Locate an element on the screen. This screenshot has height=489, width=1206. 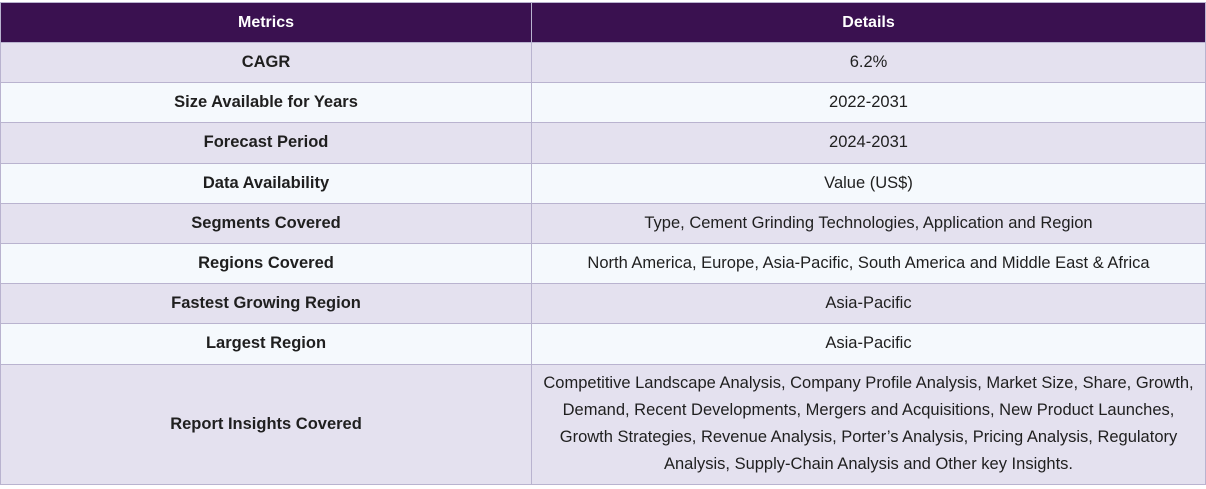
metric-cell: Largest Region is located at coordinates (266, 344).